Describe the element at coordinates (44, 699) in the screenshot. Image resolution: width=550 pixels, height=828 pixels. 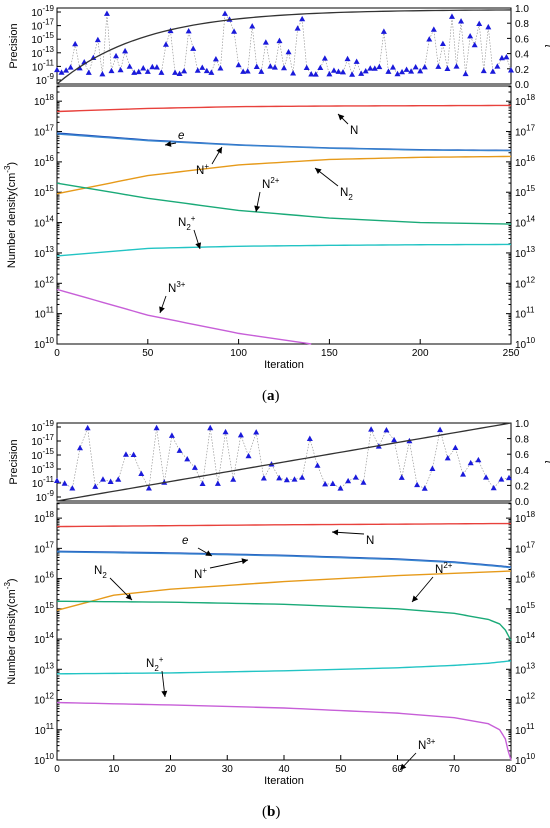
I see `panel-b-y-tick-label: 1012` at that location.